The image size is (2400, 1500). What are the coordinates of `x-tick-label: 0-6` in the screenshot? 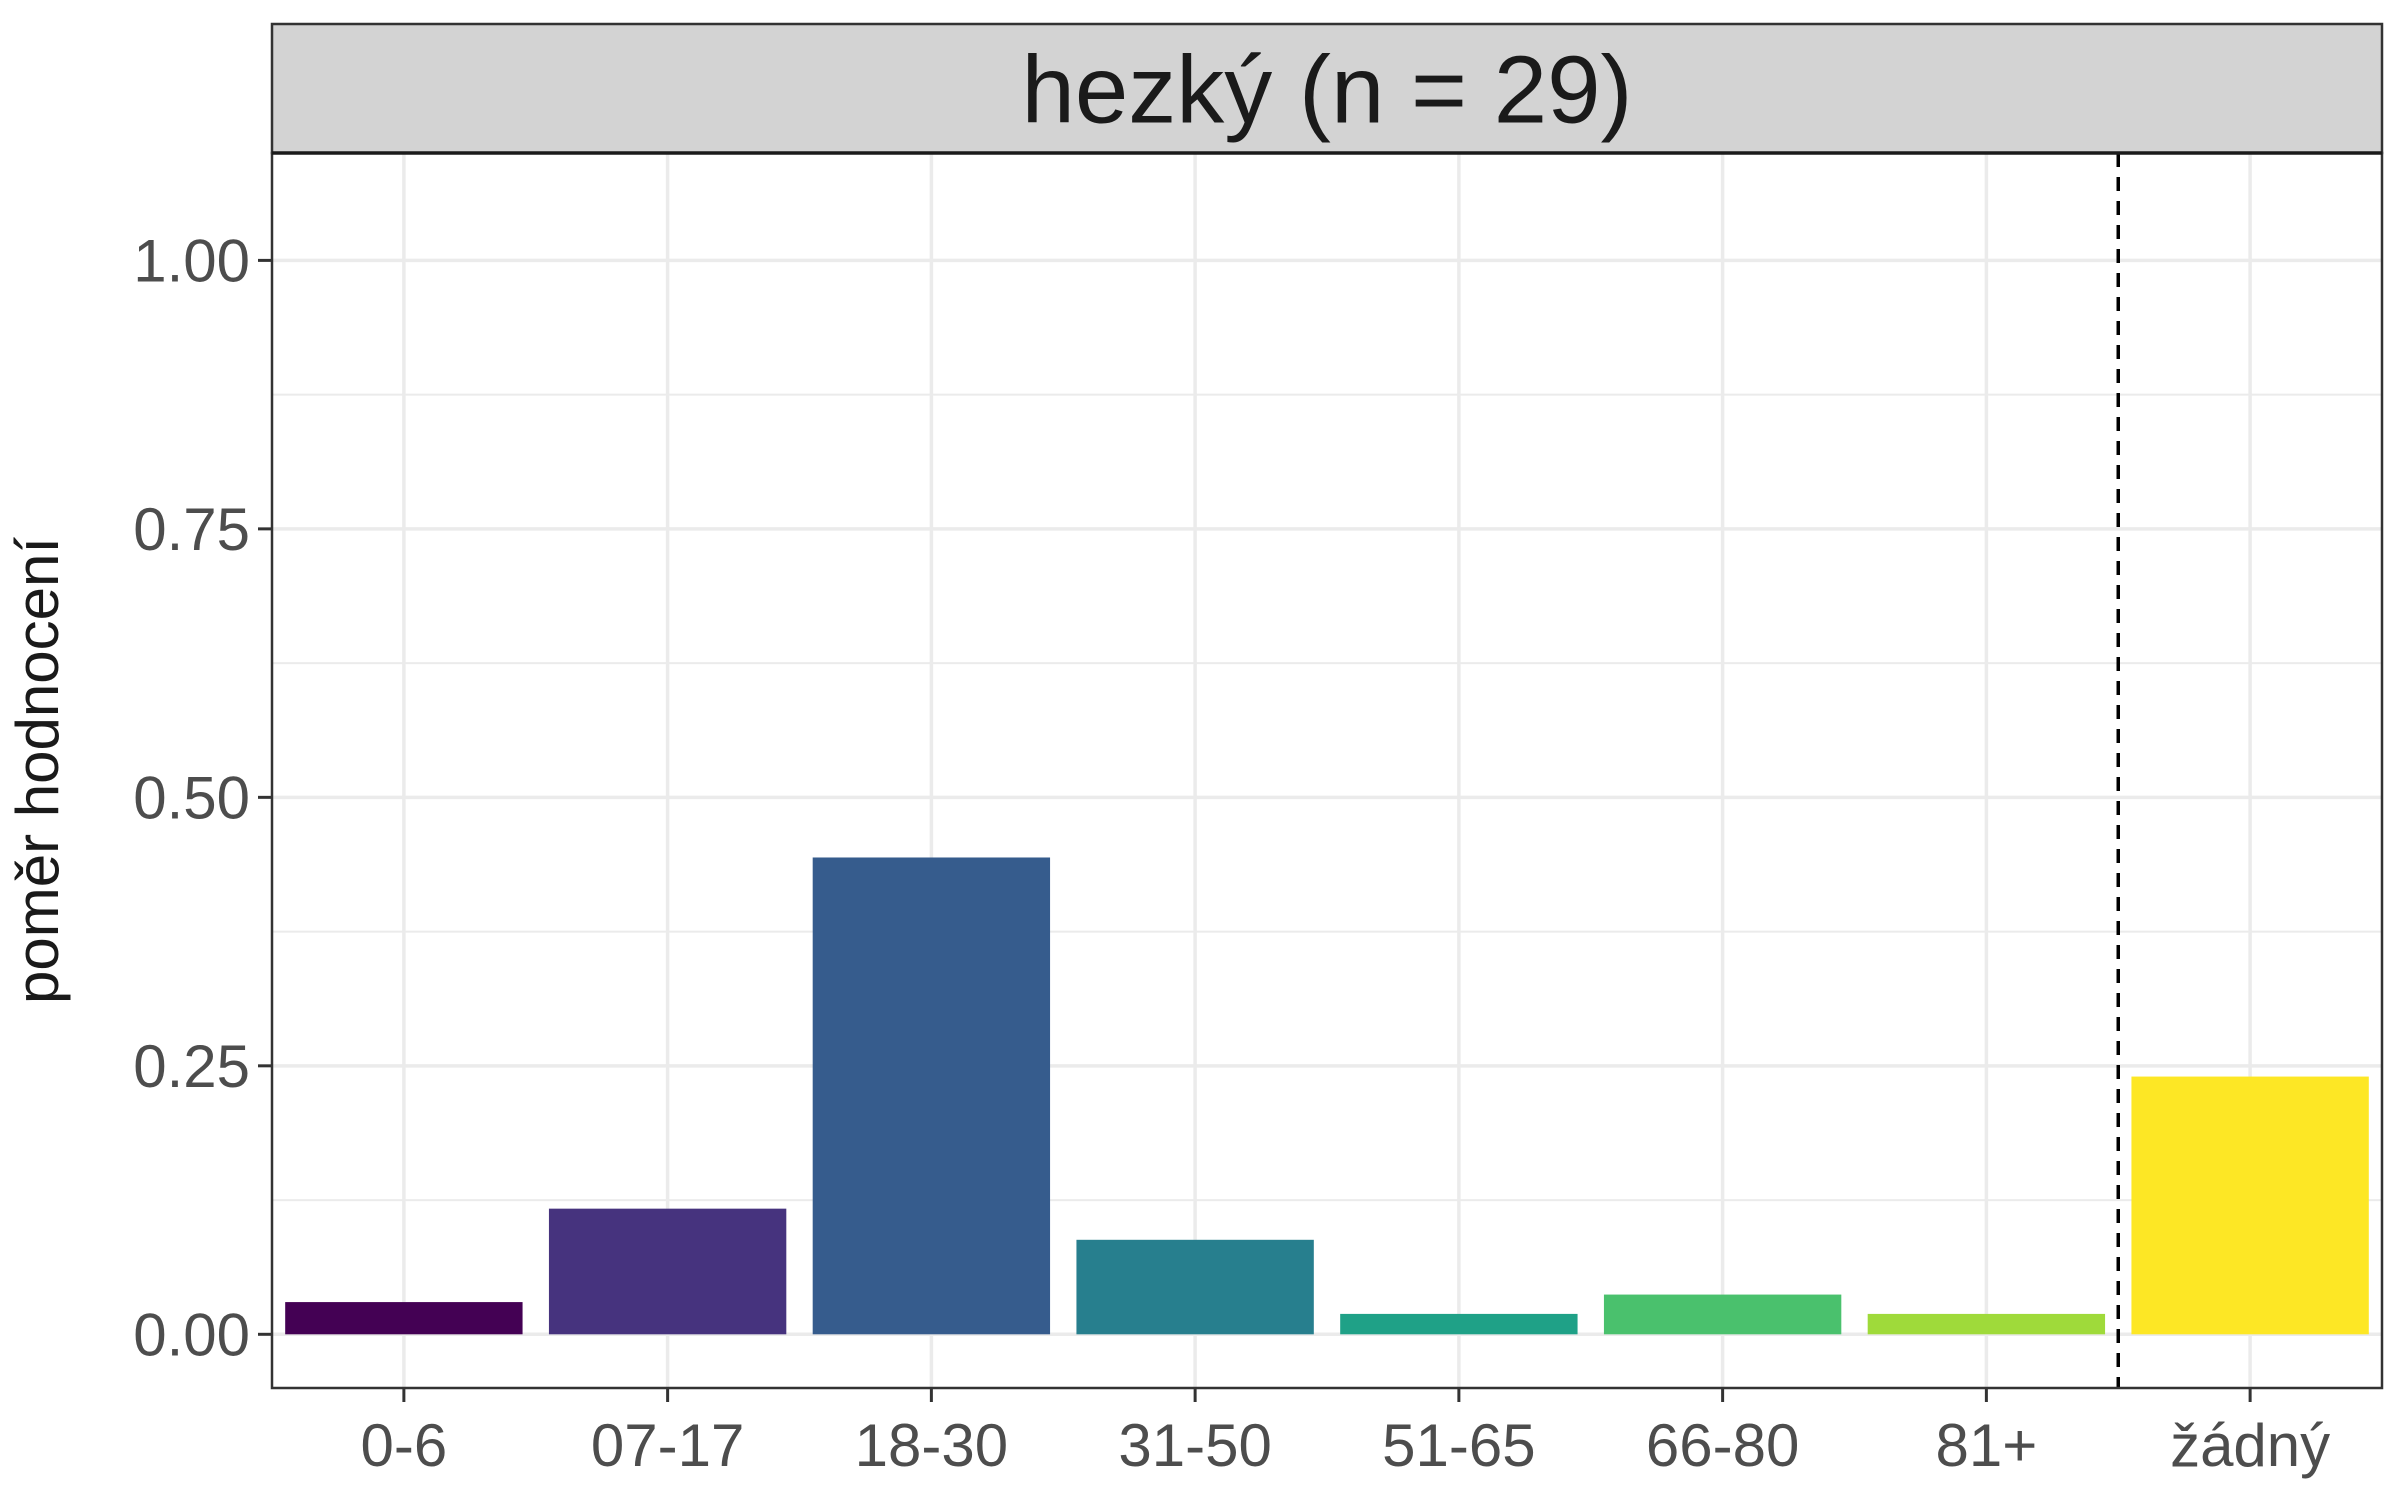 It's located at (404, 1445).